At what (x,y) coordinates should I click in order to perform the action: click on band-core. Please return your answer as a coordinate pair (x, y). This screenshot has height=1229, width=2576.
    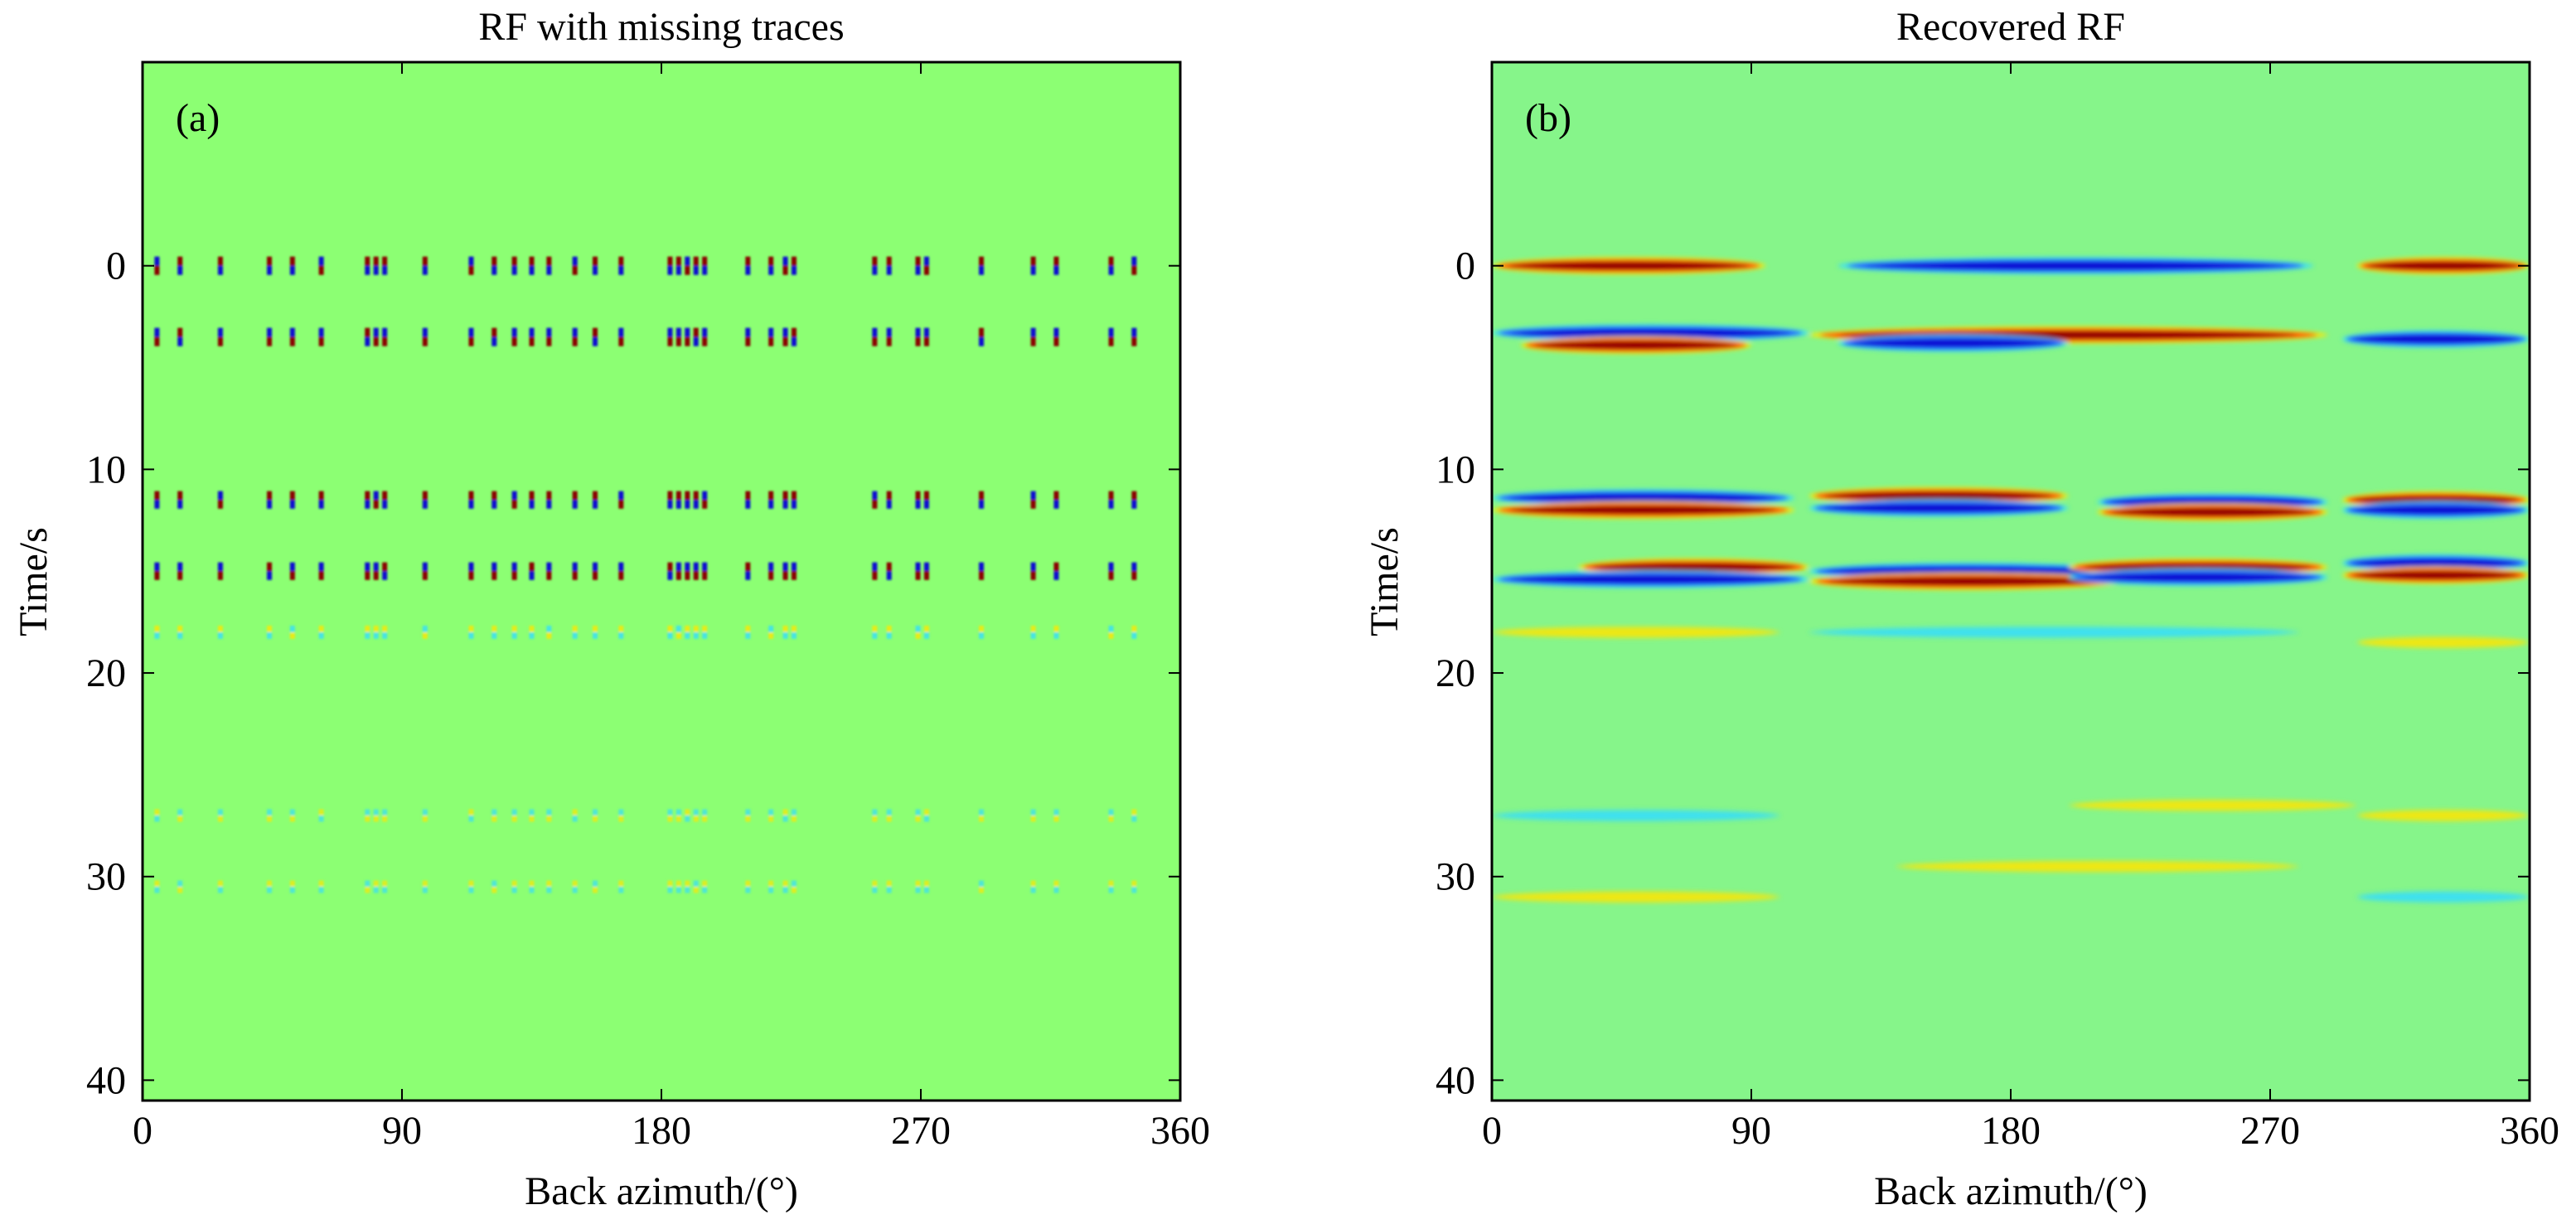
    Looking at the image, I should click on (2097, 866).